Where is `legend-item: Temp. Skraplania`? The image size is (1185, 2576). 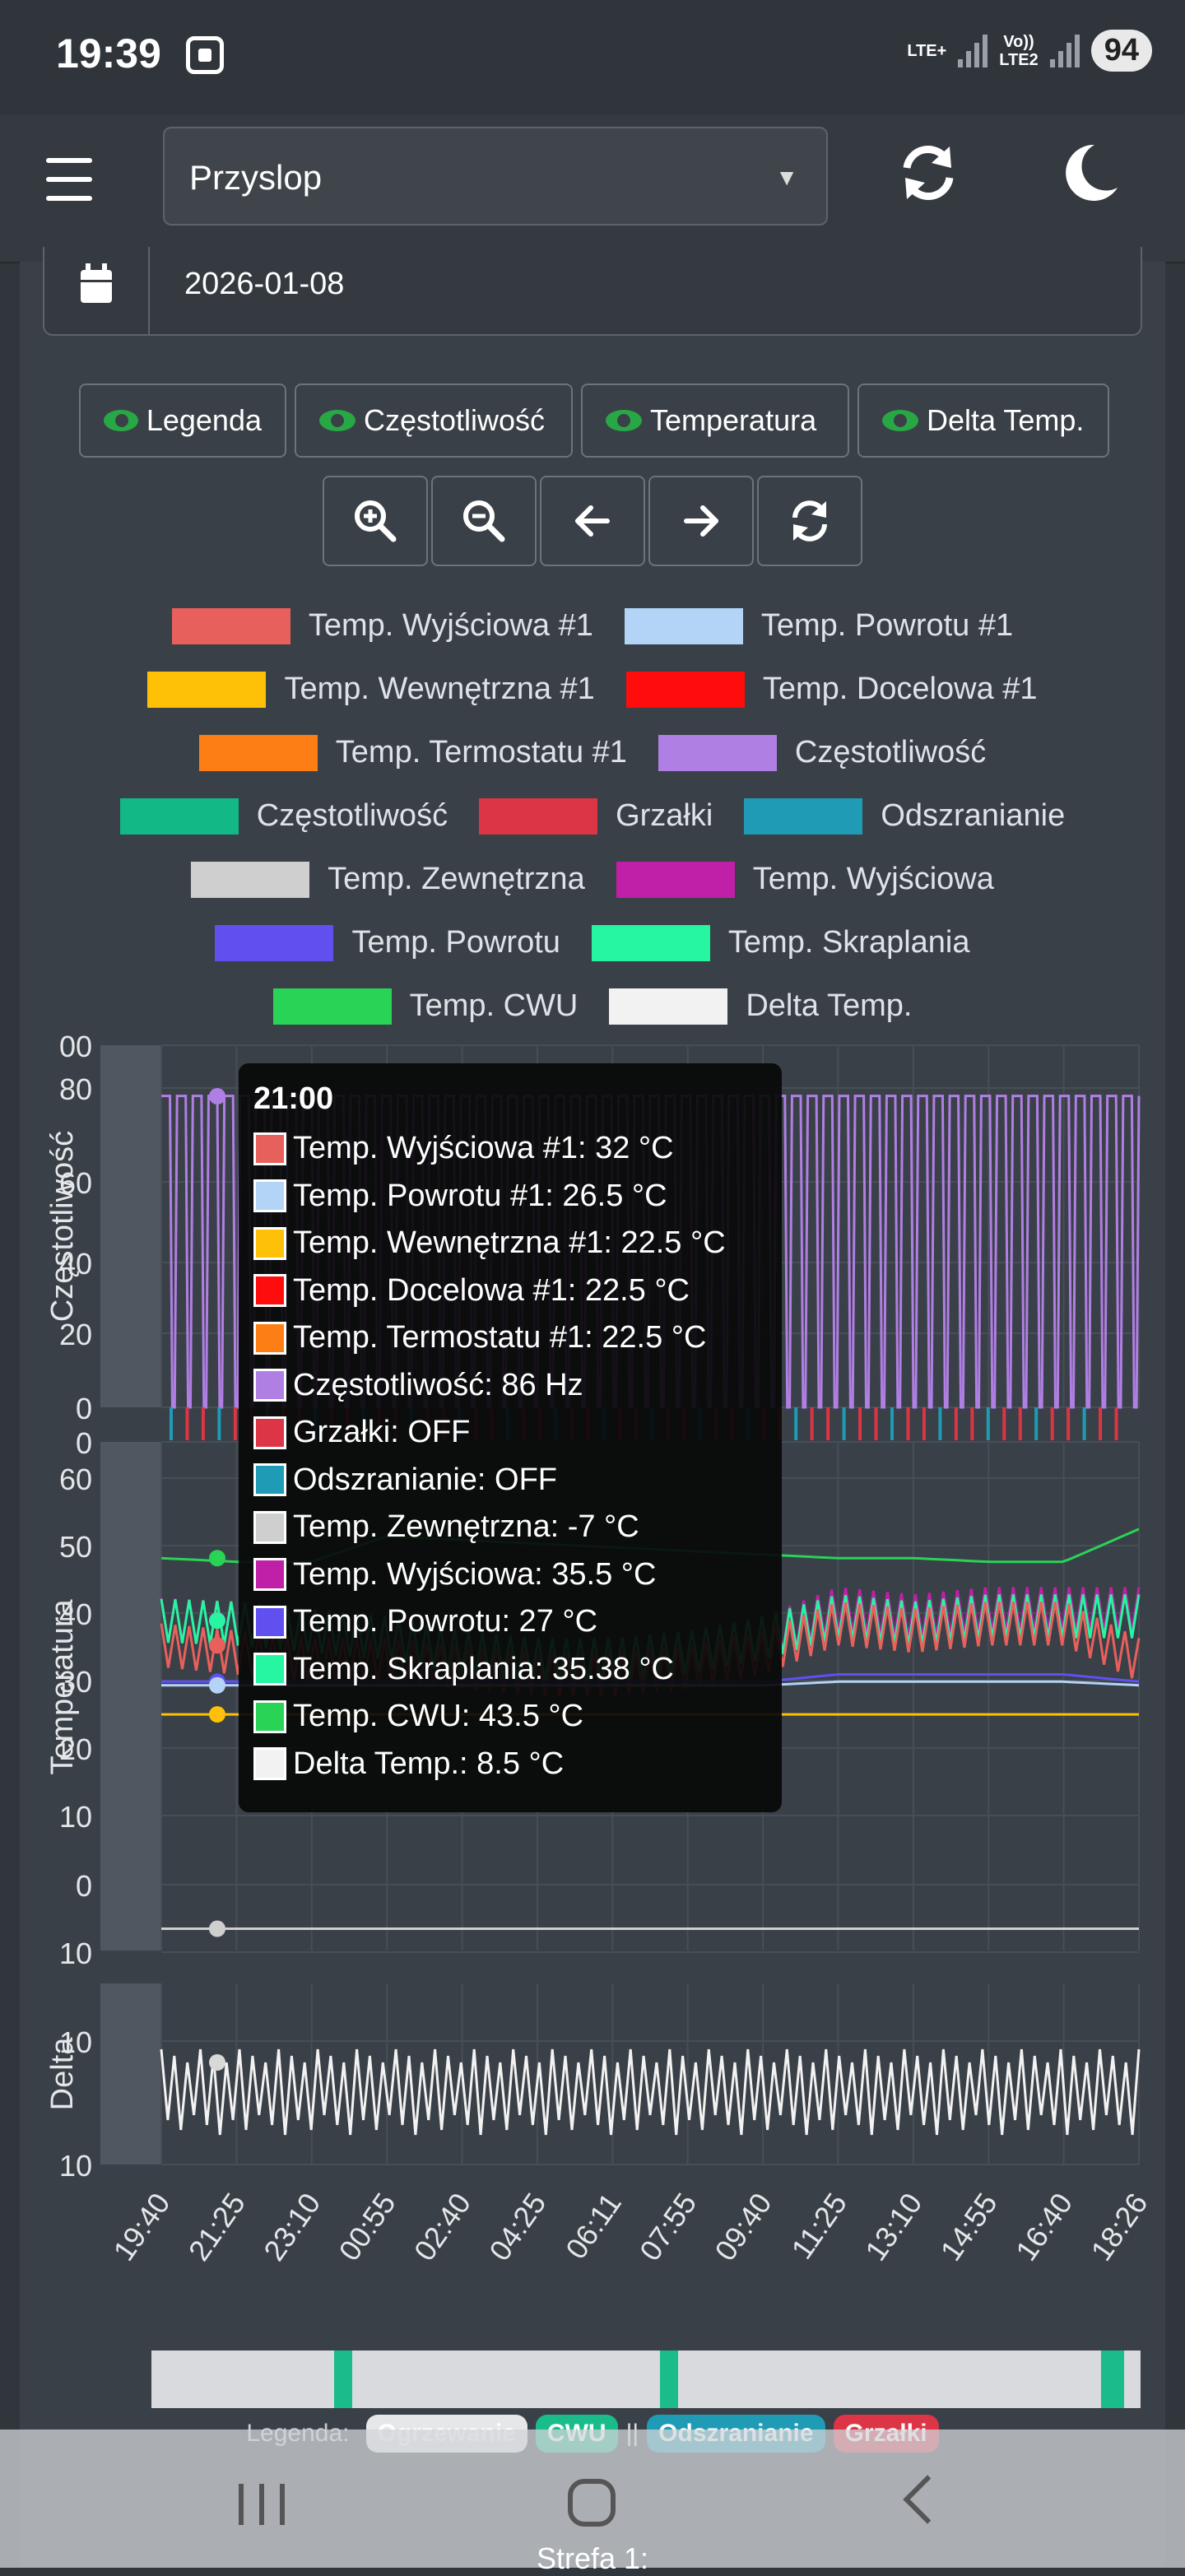 legend-item: Temp. Skraplania is located at coordinates (780, 942).